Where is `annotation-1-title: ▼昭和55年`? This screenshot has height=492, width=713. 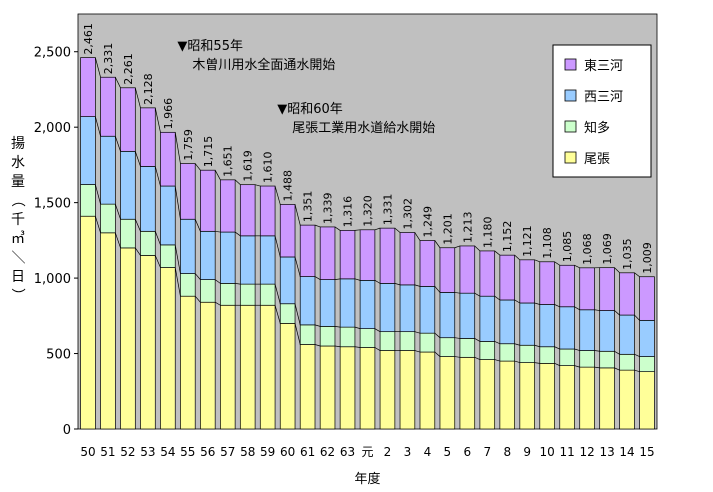 annotation-1-title: ▼昭和55年 is located at coordinates (210, 46).